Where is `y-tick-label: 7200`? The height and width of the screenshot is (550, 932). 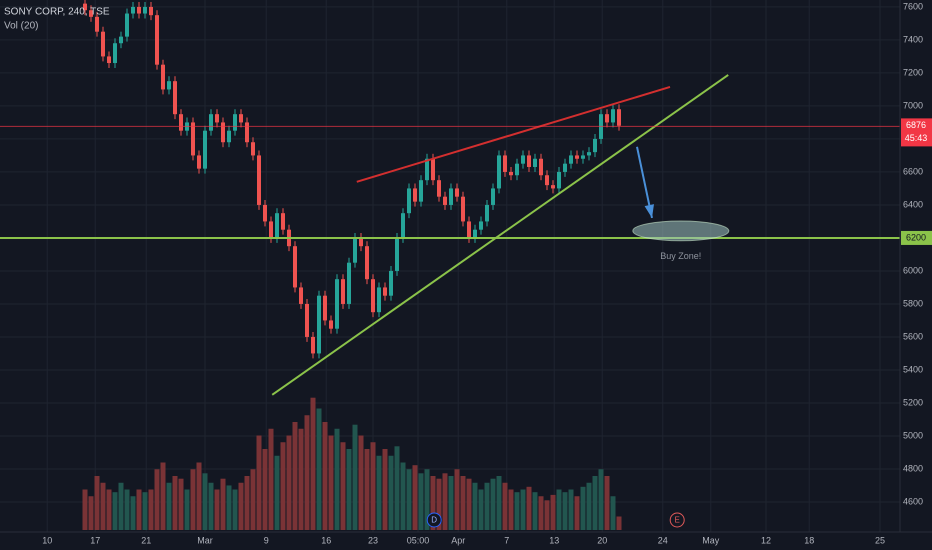 y-tick-label: 7200 is located at coordinates (913, 72).